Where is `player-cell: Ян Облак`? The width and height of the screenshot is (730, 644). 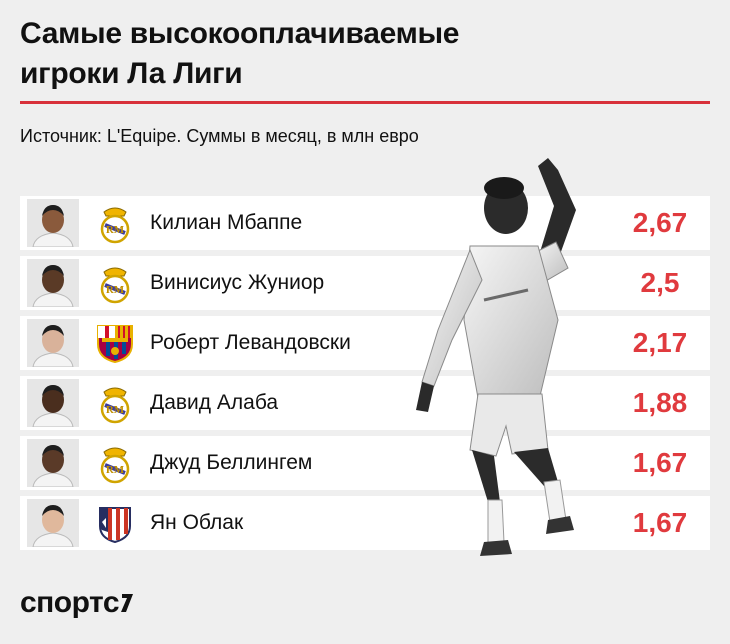
player-cell: Ян Облак is located at coordinates (241, 523).